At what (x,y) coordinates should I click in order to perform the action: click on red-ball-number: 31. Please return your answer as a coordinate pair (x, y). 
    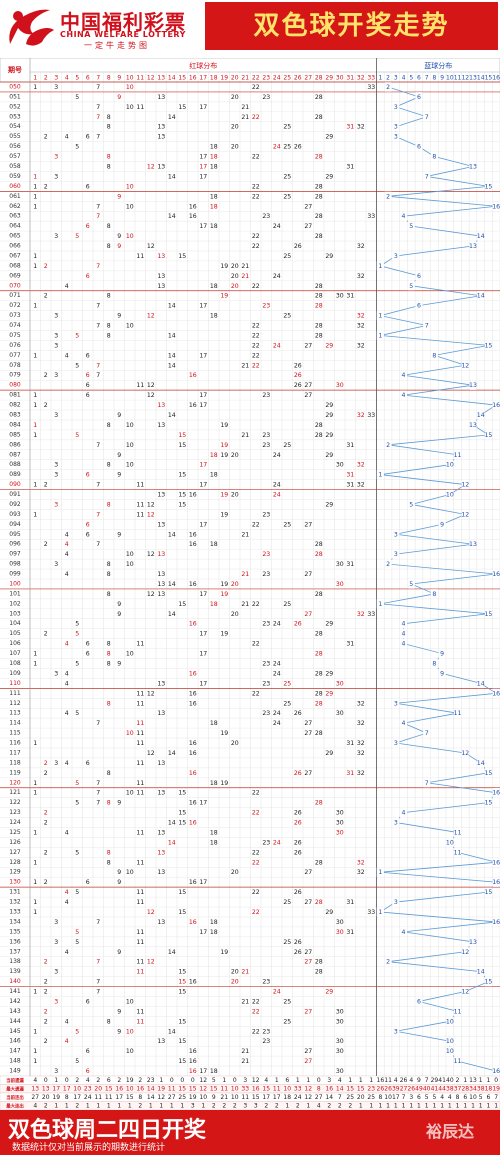
    Looking at the image, I should click on (350, 445).